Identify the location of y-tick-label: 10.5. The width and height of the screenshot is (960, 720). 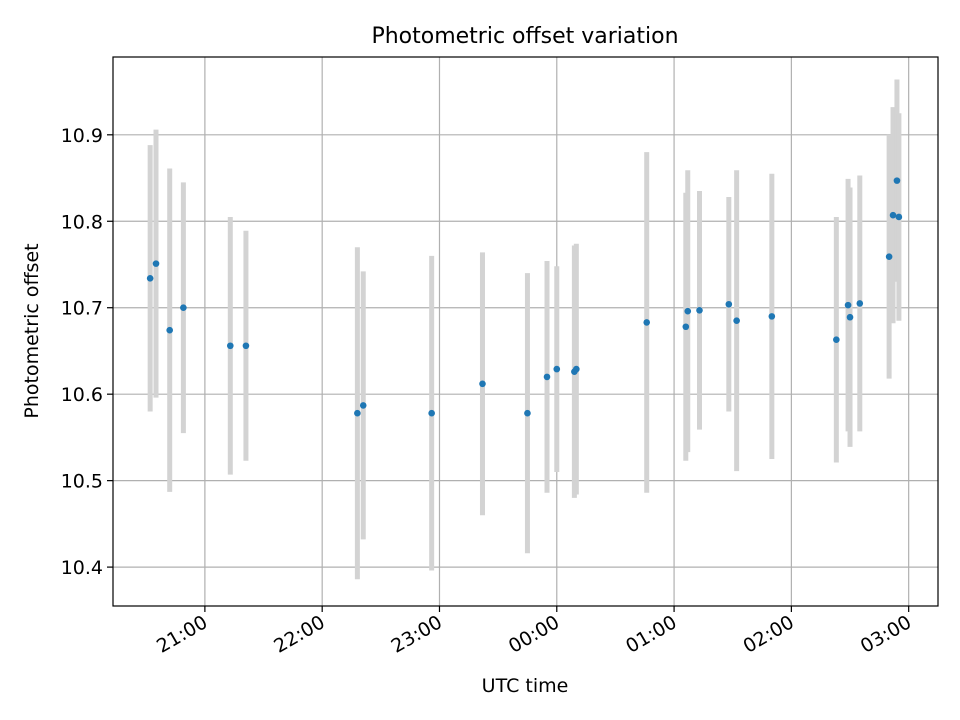
(82, 482).